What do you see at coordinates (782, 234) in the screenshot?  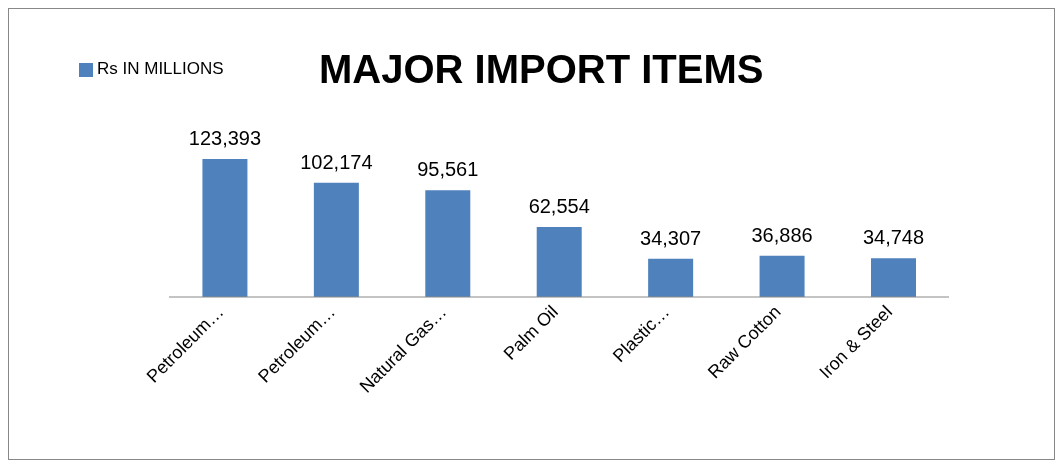 I see `data-label: 36,886` at bounding box center [782, 234].